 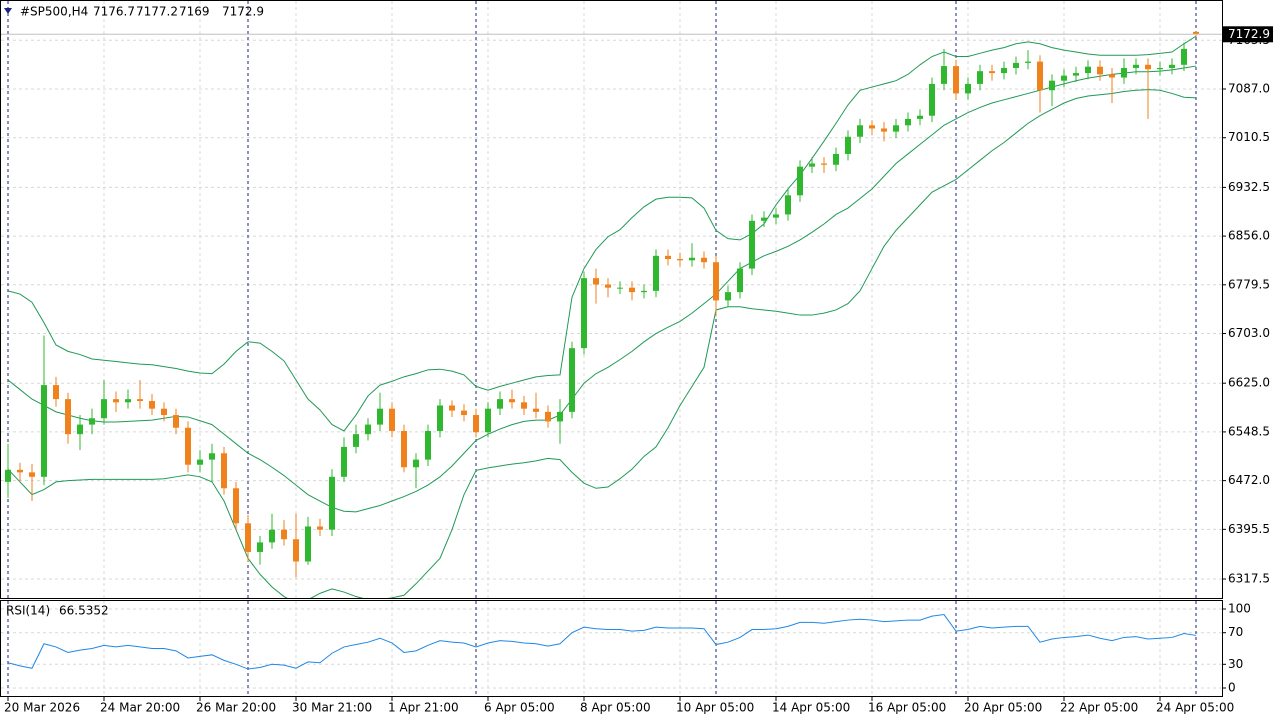 What do you see at coordinates (1249, 284) in the screenshot?
I see `y-tick-label: 6779.5` at bounding box center [1249, 284].